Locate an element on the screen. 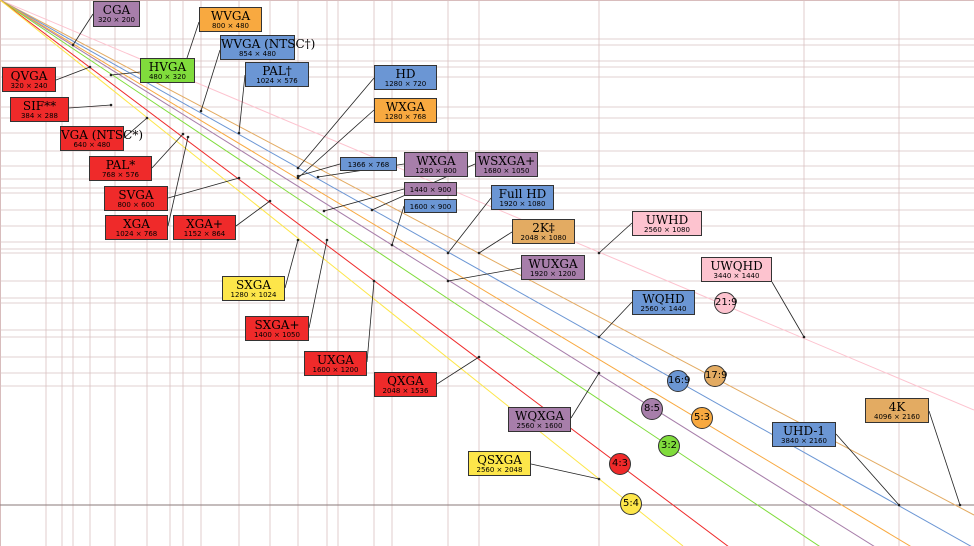 This screenshot has width=974, height=546. std-qsxga: QSXGA 2560 × 2048 is located at coordinates (499, 463).